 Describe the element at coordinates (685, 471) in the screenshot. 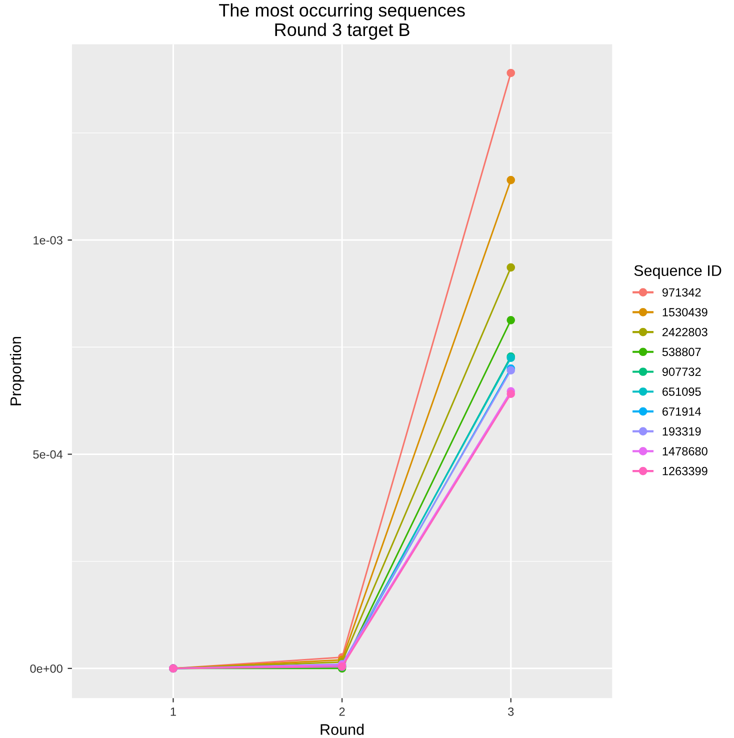

I see `legend-label: 1263399` at that location.